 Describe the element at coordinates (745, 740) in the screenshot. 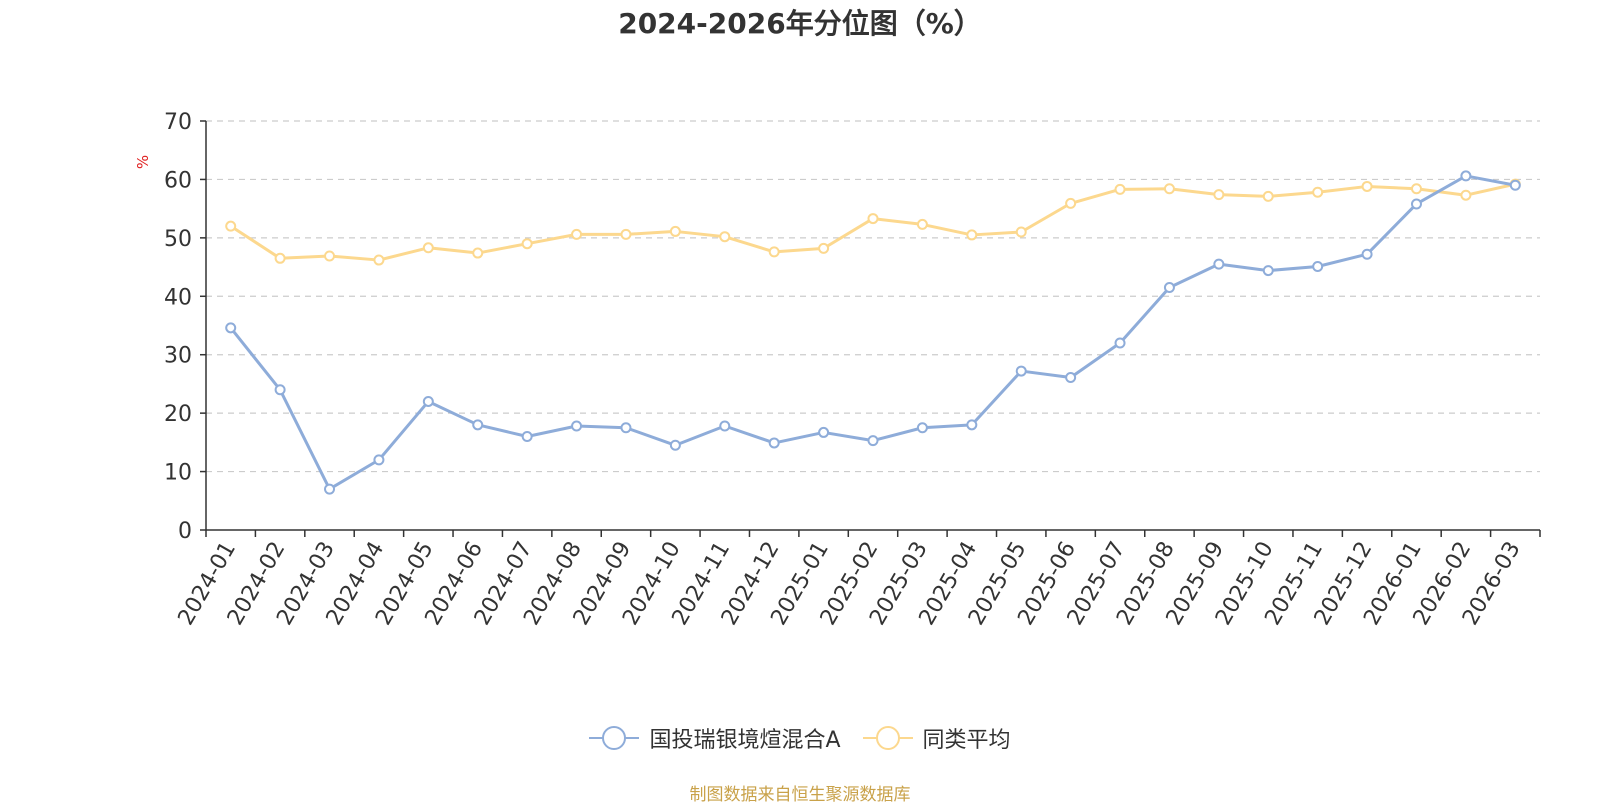

I see `legend-label-series-1: 国投瑞银境煊混合A` at that location.